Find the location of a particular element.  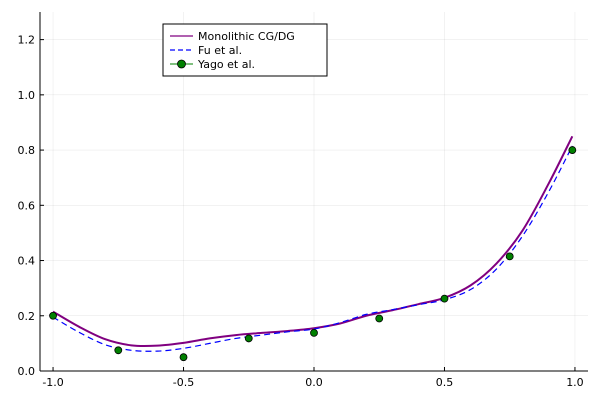

y-tick-label: 0.8 is located at coordinates (27, 150).